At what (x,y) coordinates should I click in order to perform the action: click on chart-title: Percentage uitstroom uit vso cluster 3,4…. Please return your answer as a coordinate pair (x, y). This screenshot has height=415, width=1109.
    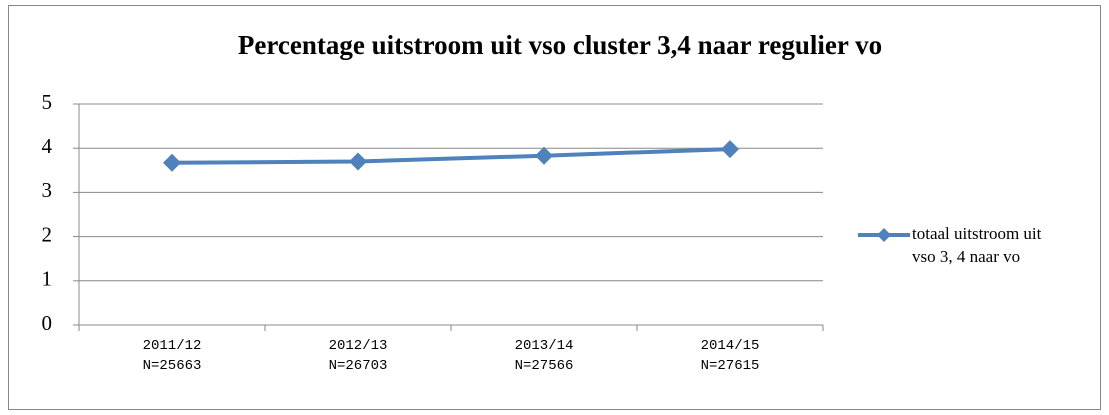
    Looking at the image, I should click on (560, 45).